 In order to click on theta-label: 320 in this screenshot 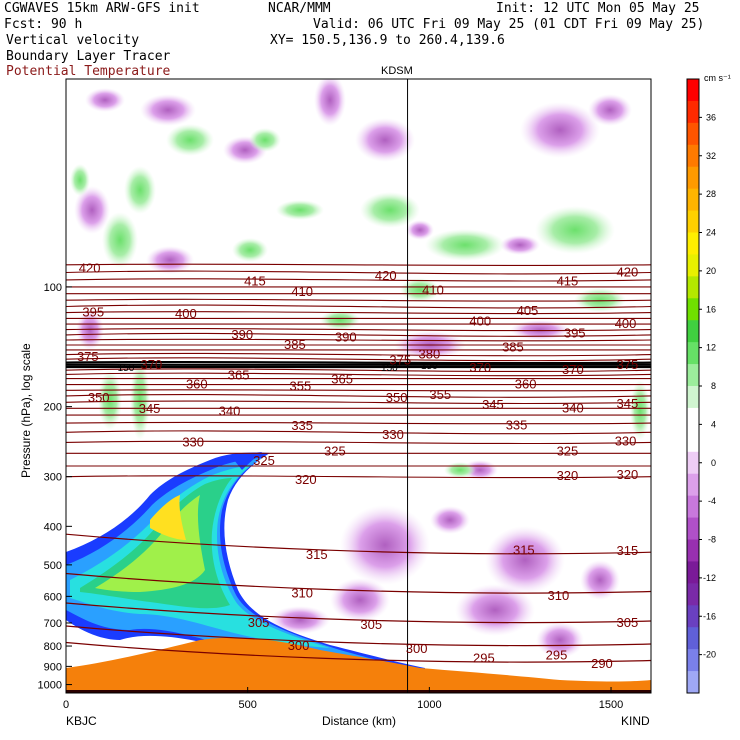, I will do `click(568, 475)`.